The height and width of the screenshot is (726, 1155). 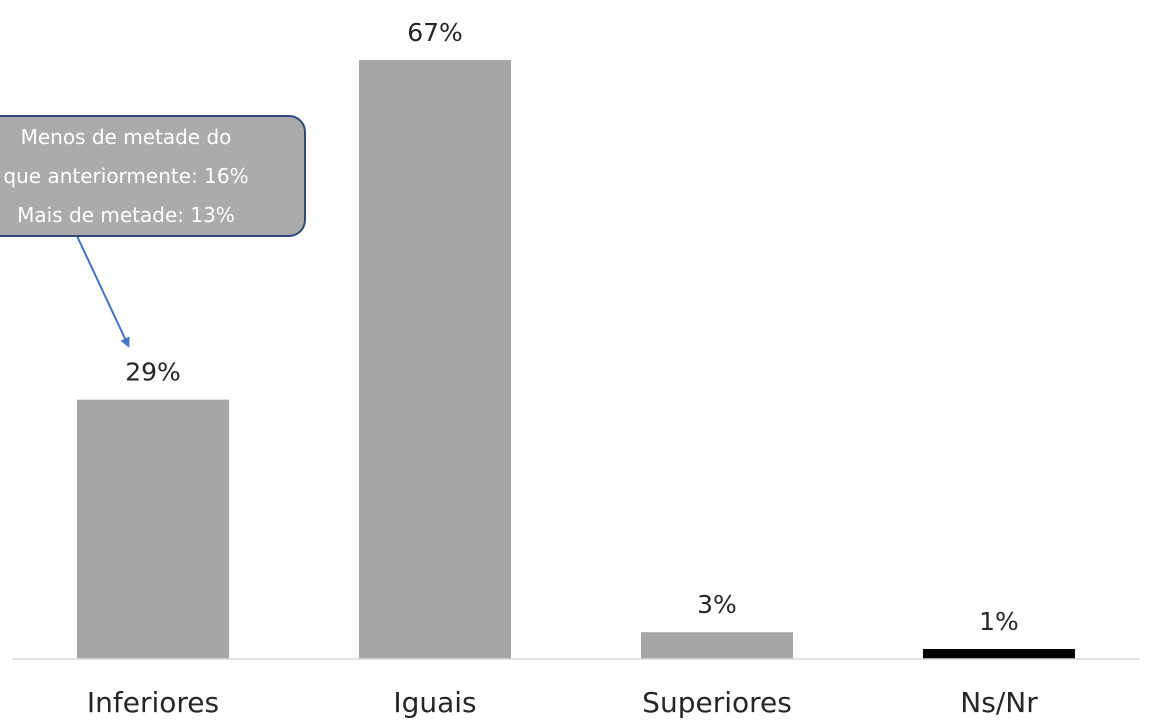 I want to click on callout-box, so click(x=153, y=176).